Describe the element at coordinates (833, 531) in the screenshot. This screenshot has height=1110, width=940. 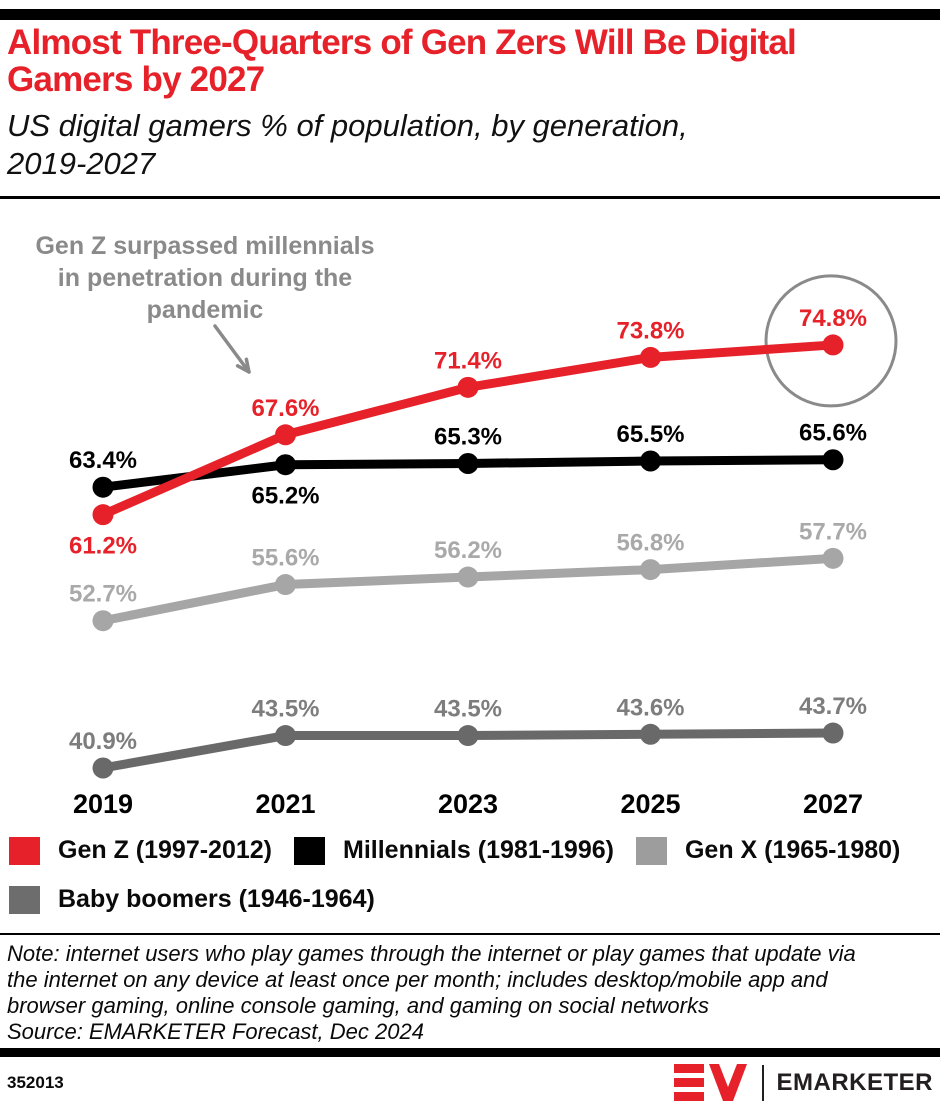
I see `data-label: 57.7%` at that location.